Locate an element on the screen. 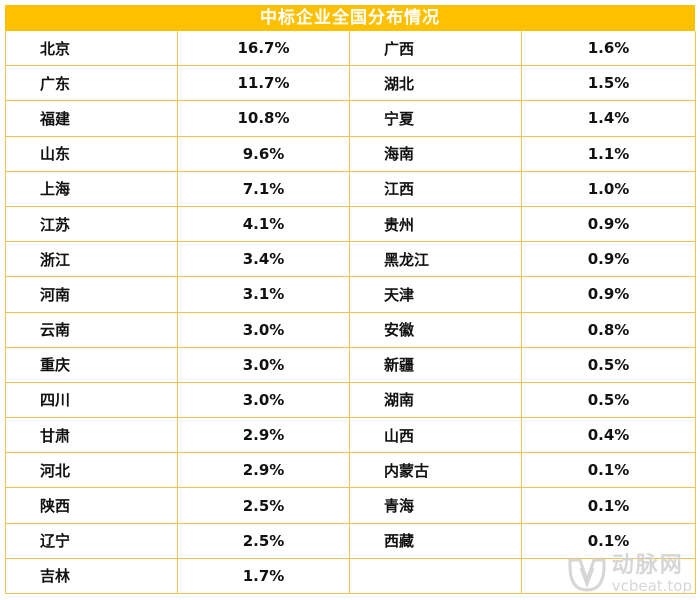 This screenshot has height=600, width=700. province-cell: 陕西 is located at coordinates (91, 505).